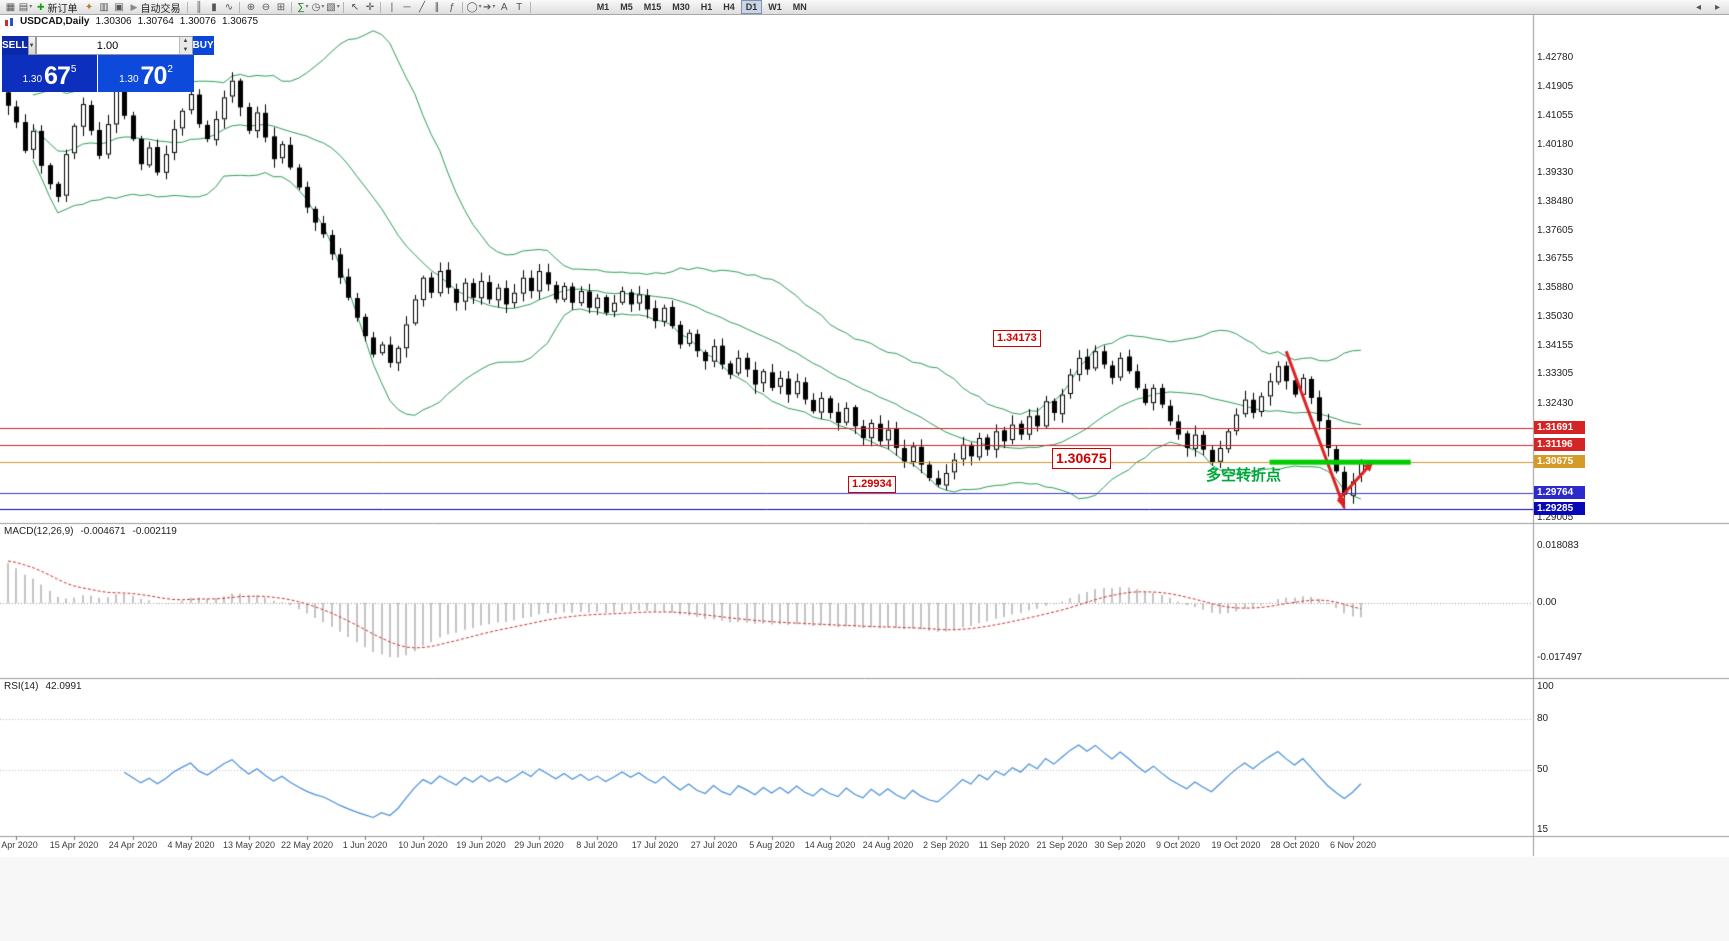 The image size is (1729, 941). I want to click on new-chart-icon: ▦, so click(10, 7).